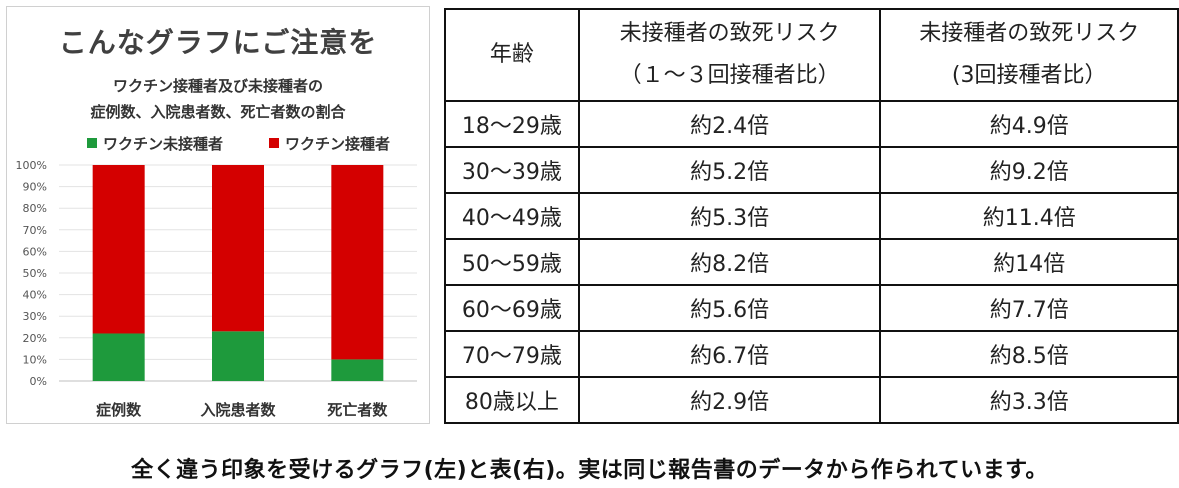 This screenshot has height=488, width=1179. I want to click on y-tick-label: 100%, so click(31, 165).